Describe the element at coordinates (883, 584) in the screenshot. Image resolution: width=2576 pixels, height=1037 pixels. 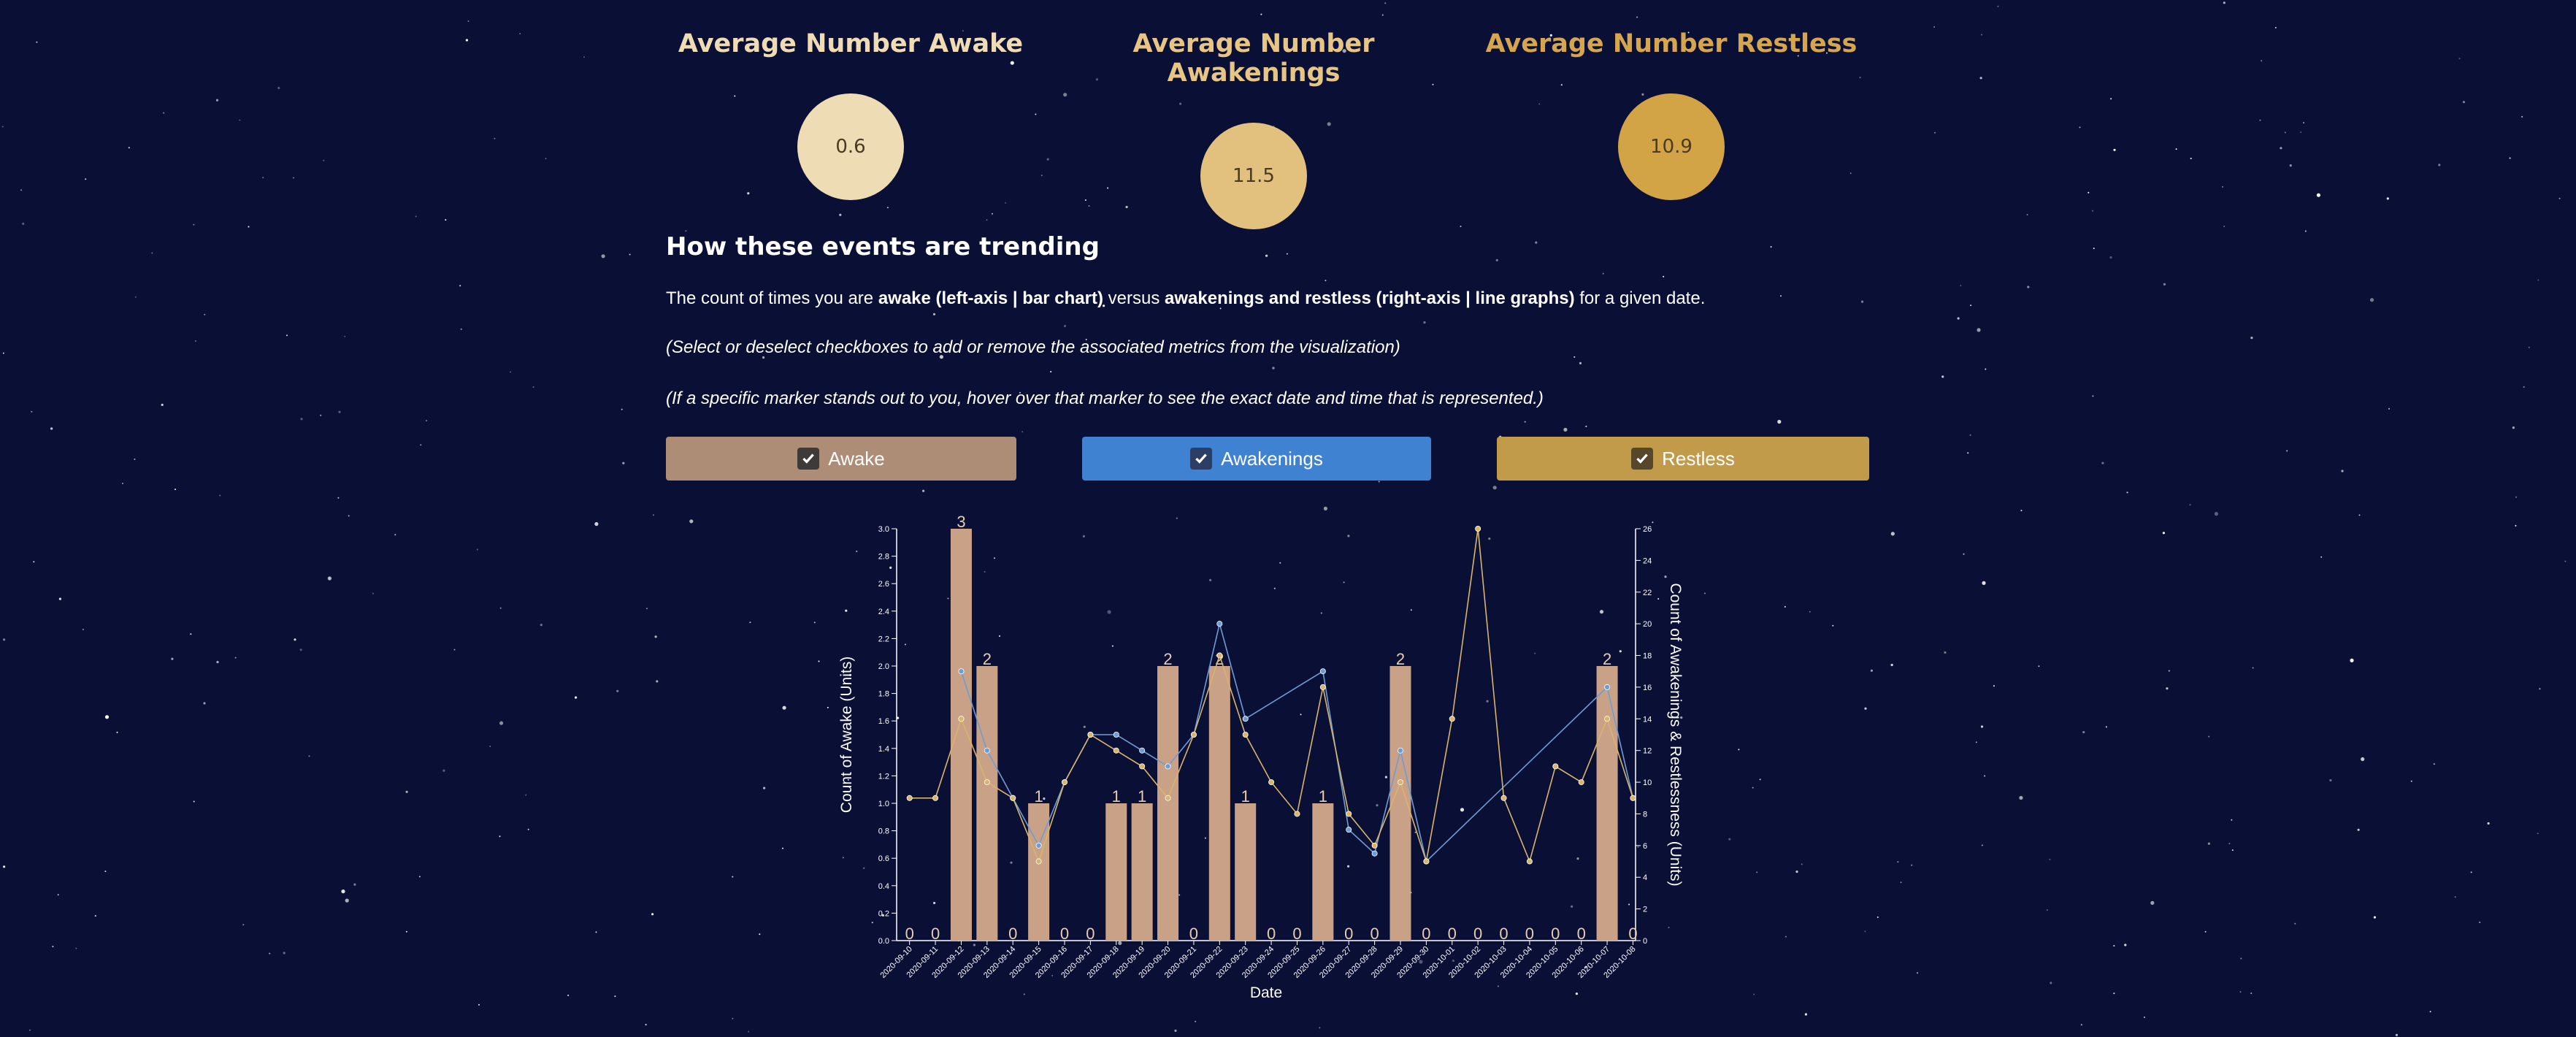
I see `left-tick-label: 2.6` at that location.